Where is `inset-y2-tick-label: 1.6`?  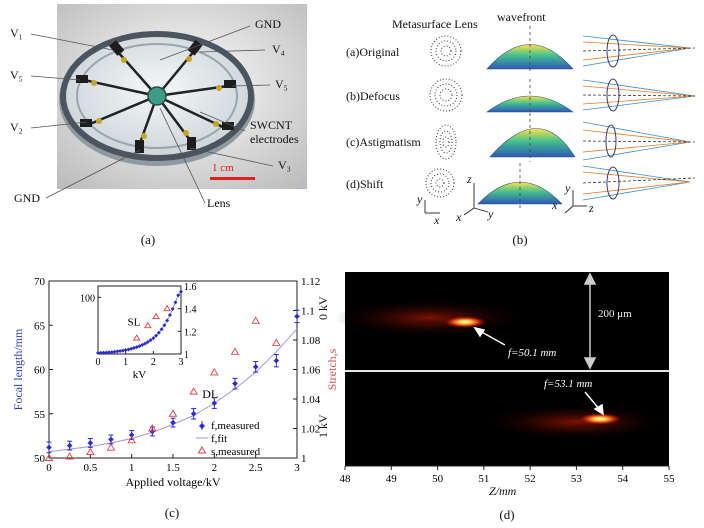
inset-y2-tick-label: 1.6 is located at coordinates (190, 287).